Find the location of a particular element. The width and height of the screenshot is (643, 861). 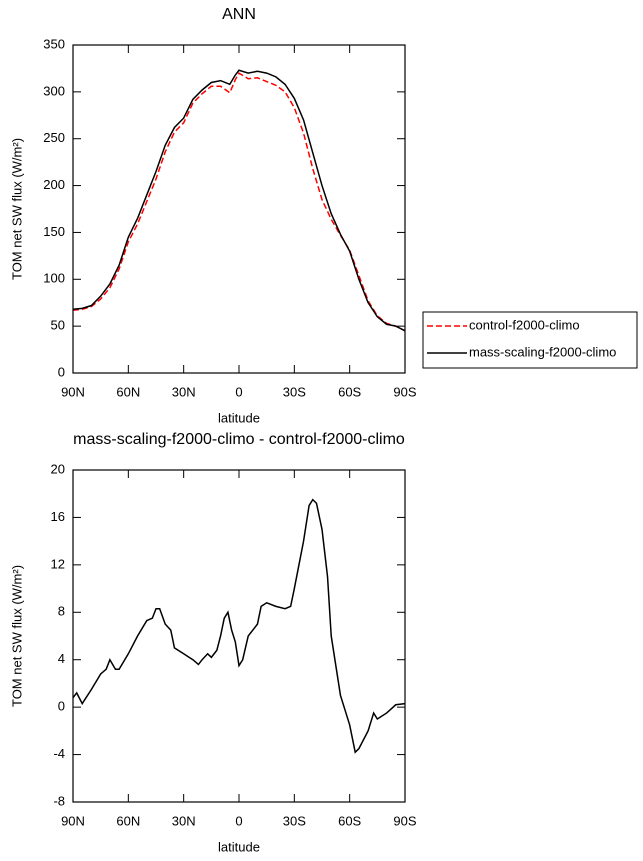

y-tick-label: 100 is located at coordinates (54, 278).